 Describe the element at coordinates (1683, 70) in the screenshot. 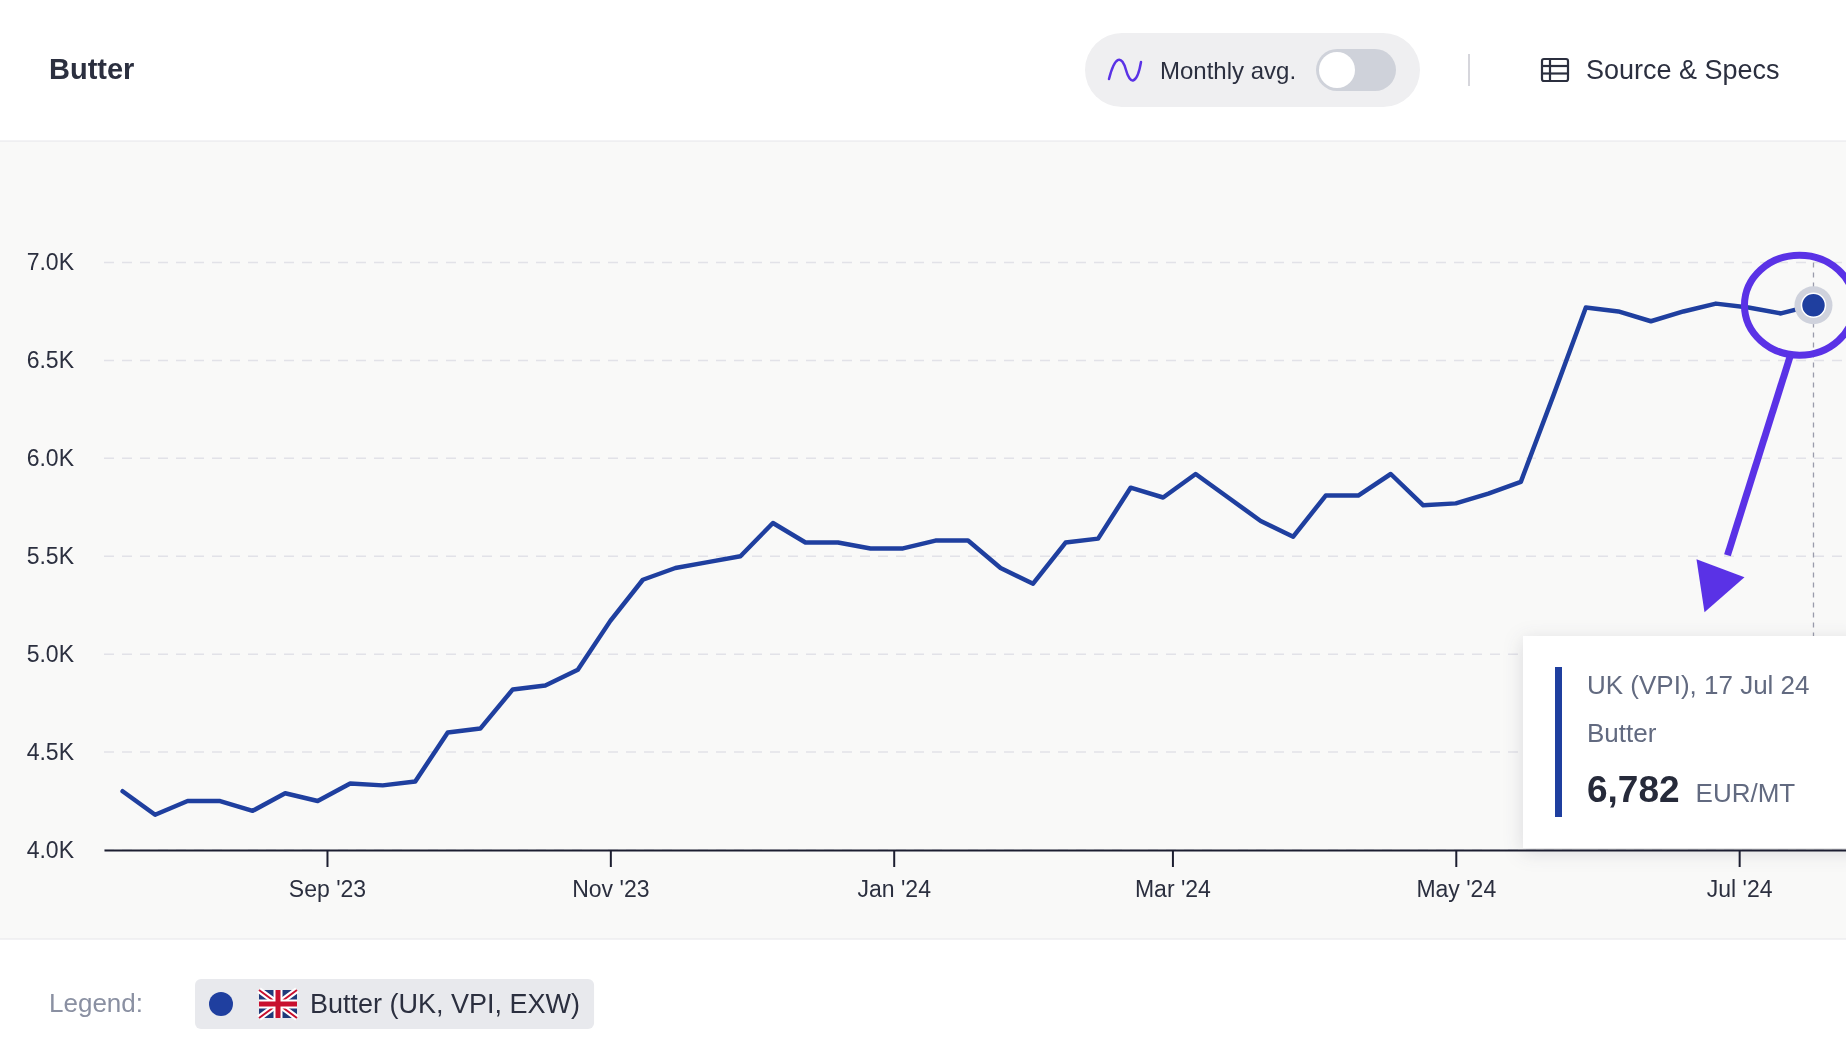

I see `source-note: Source & Specs` at that location.